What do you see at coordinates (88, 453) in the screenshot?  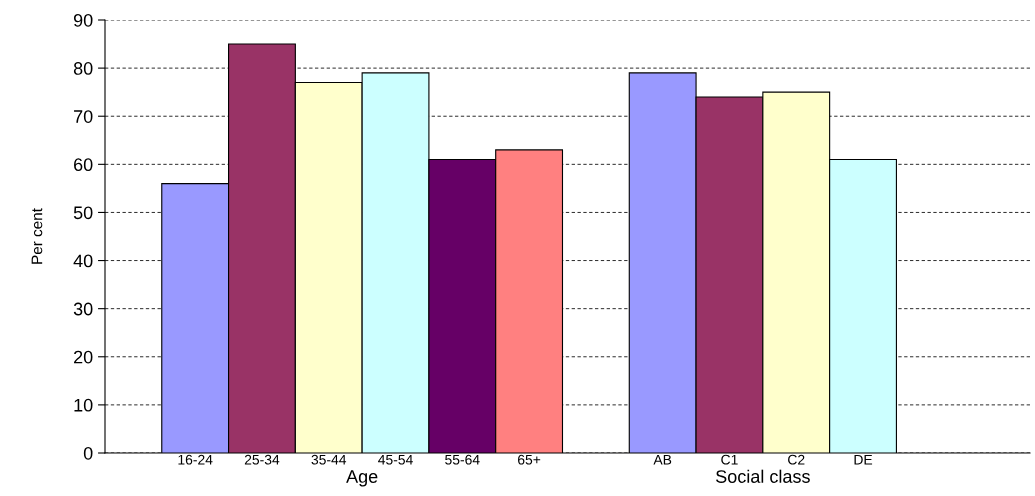 I see `y-tick-label: 0` at bounding box center [88, 453].